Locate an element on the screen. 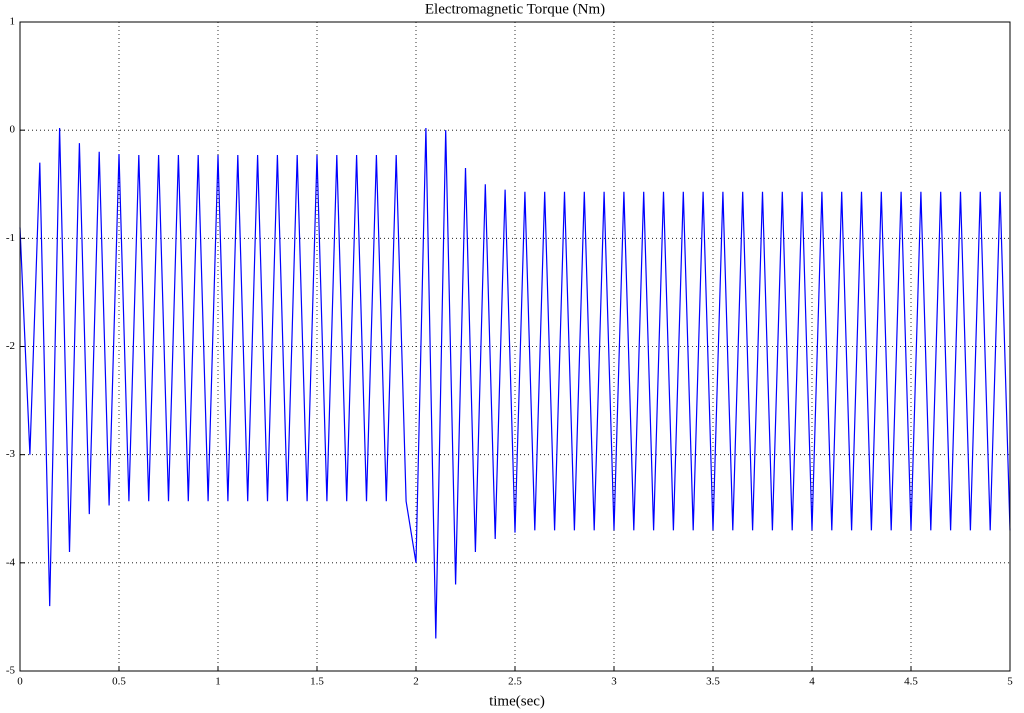  y-tick-label: -1 is located at coordinates (10, 238).